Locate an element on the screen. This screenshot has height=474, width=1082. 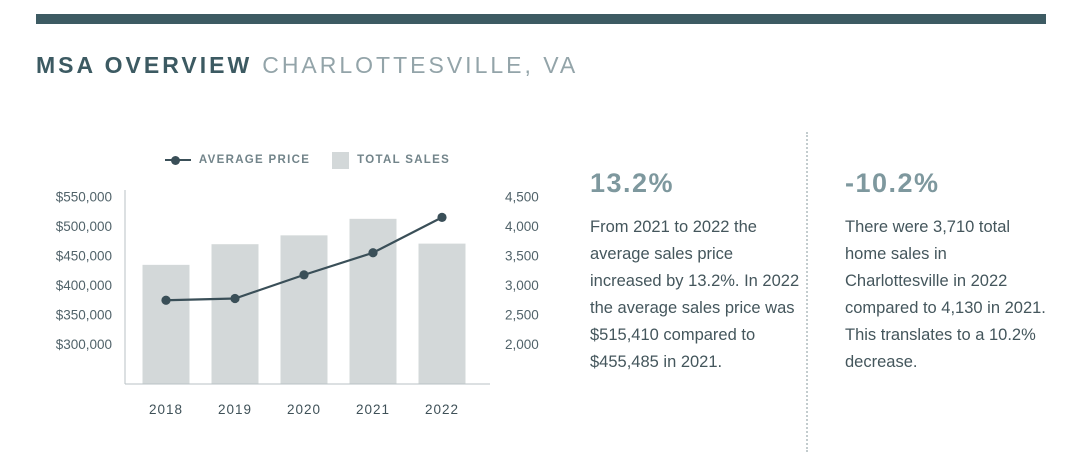
dotted-divider is located at coordinates (807, 292).